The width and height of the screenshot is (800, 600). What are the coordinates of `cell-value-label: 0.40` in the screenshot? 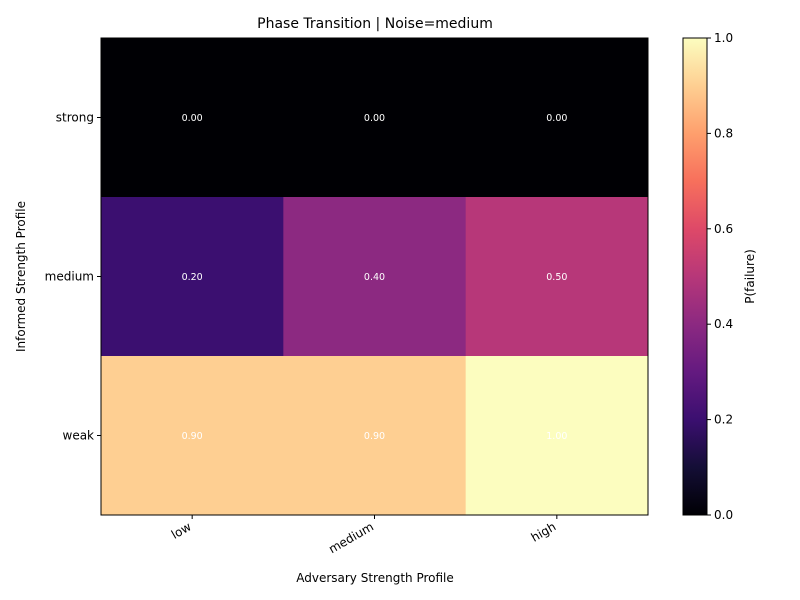 It's located at (374, 277).